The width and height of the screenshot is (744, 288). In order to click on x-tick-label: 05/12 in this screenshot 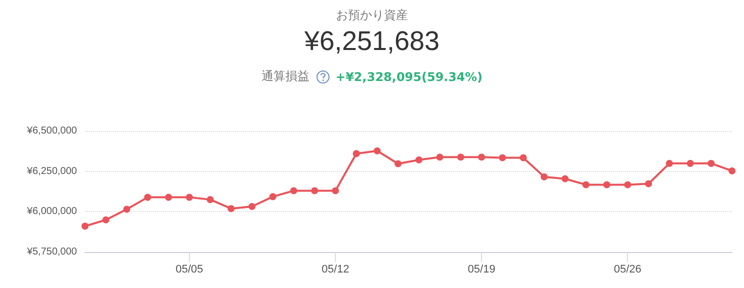, I will do `click(336, 270)`.